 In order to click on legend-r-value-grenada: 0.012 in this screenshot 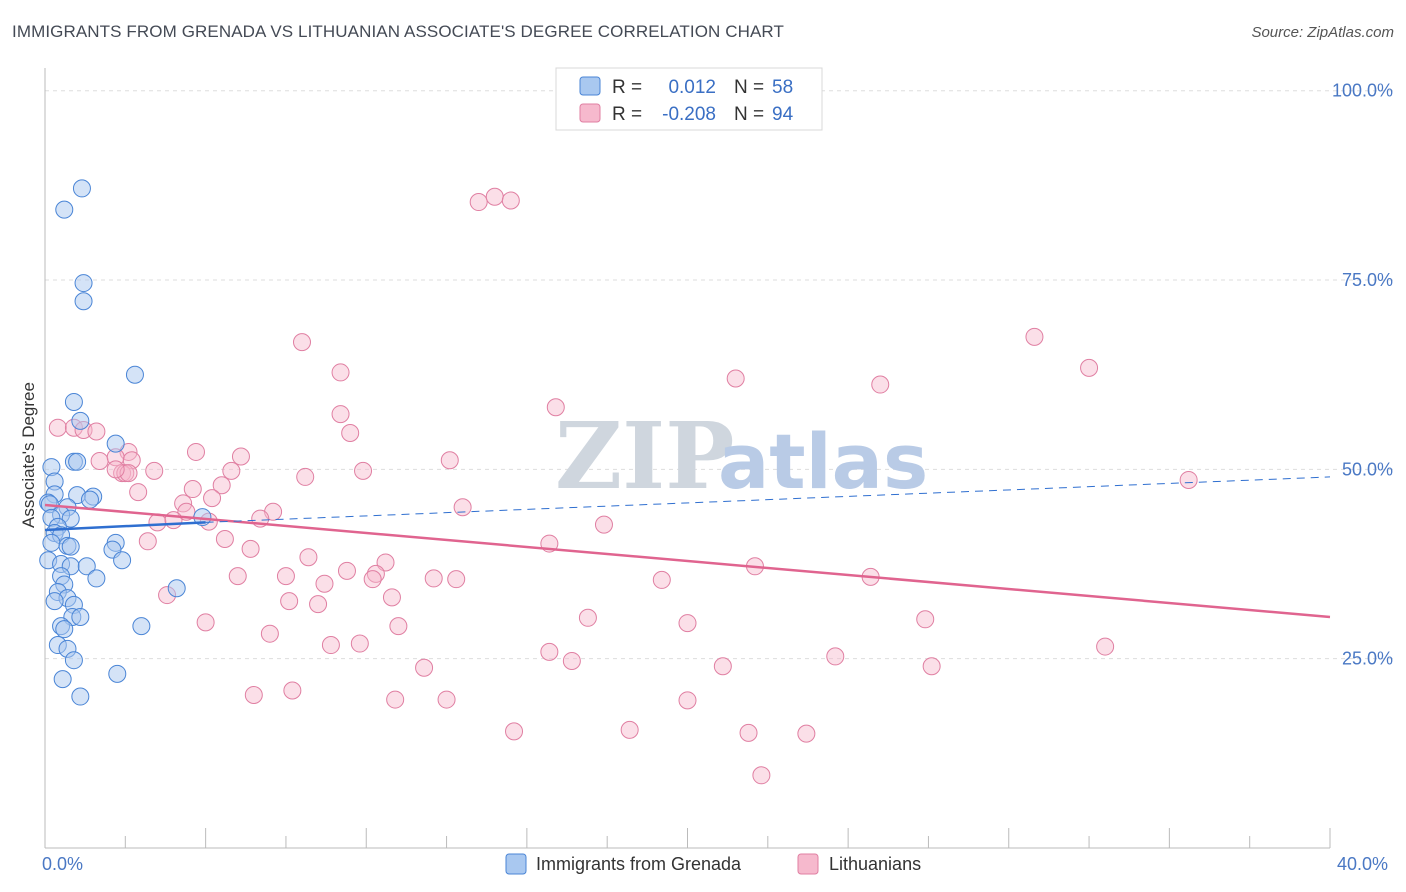, I will do `click(692, 87)`.